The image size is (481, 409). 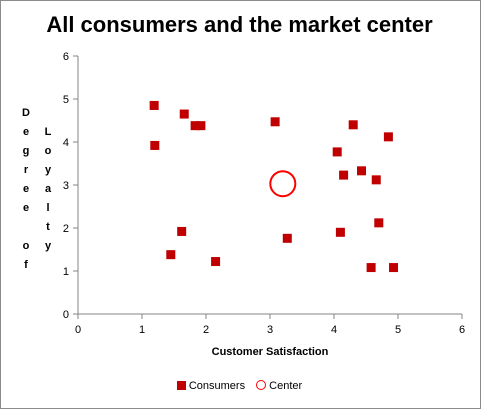 What do you see at coordinates (270, 330) in the screenshot?
I see `x-tick-label: 3` at bounding box center [270, 330].